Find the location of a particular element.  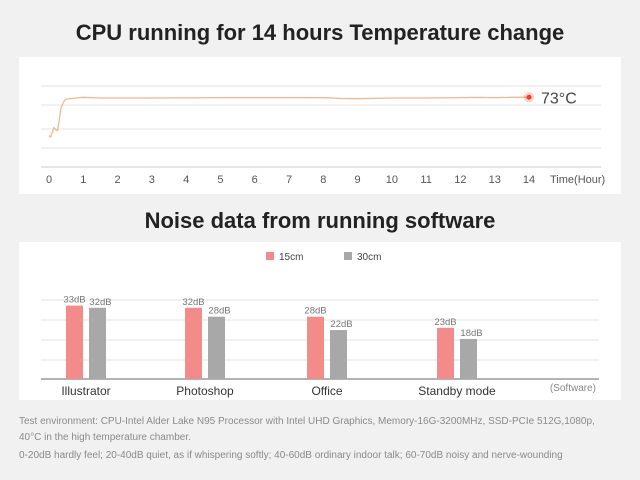

x-tick-label: 10 is located at coordinates (392, 180).